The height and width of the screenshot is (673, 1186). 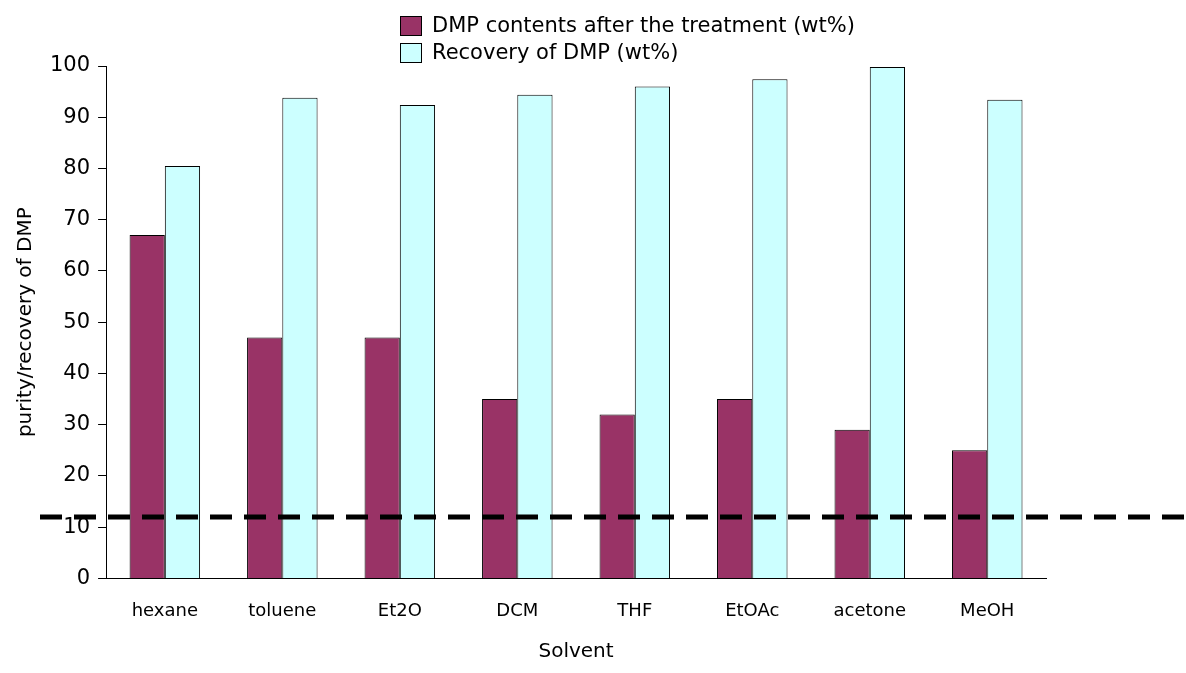 What do you see at coordinates (164, 609) in the screenshot?
I see `x-tick-label: hexane` at bounding box center [164, 609].